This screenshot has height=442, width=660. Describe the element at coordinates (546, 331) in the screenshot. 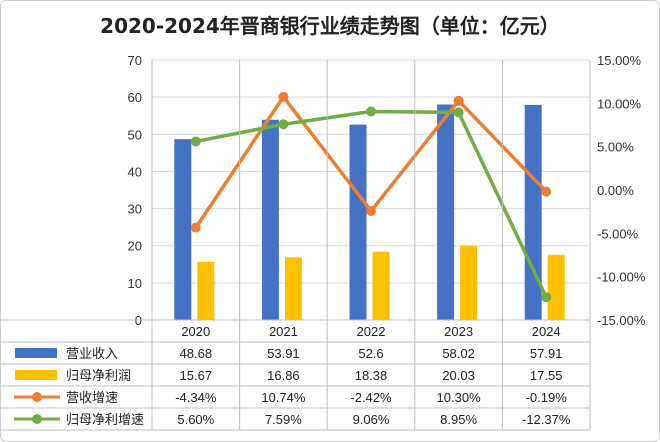

I see `category-label: 2024` at that location.